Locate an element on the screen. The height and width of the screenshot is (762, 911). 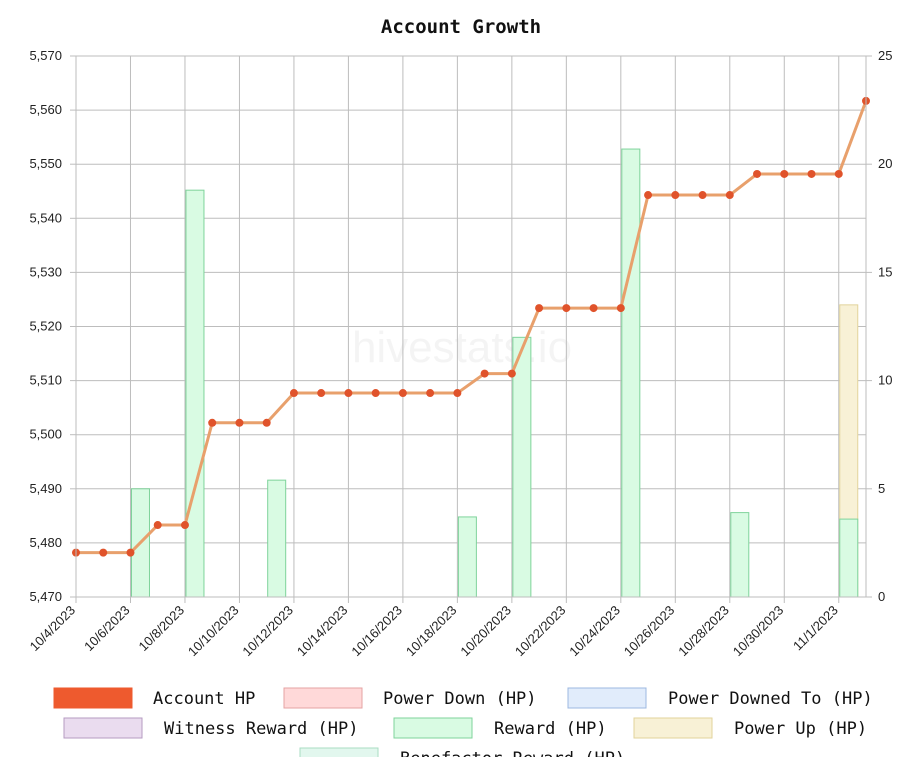
left-axis-tick-label: 5,470 is located at coordinates (45, 596).